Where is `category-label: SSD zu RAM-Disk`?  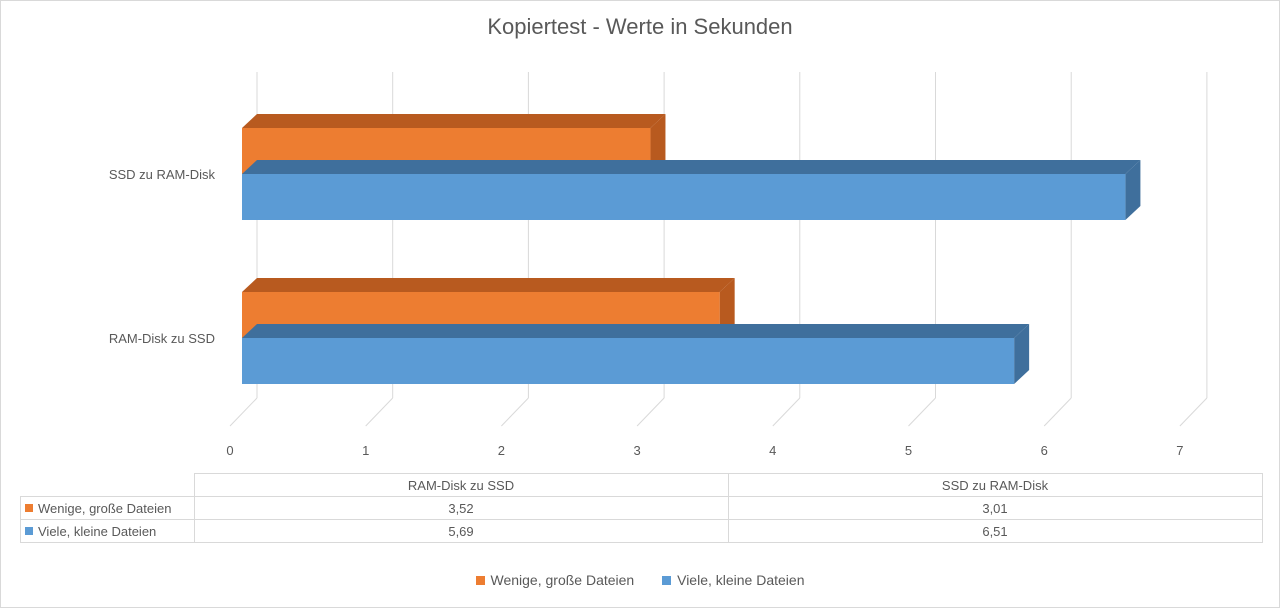
category-label: SSD zu RAM-Disk is located at coordinates (162, 174).